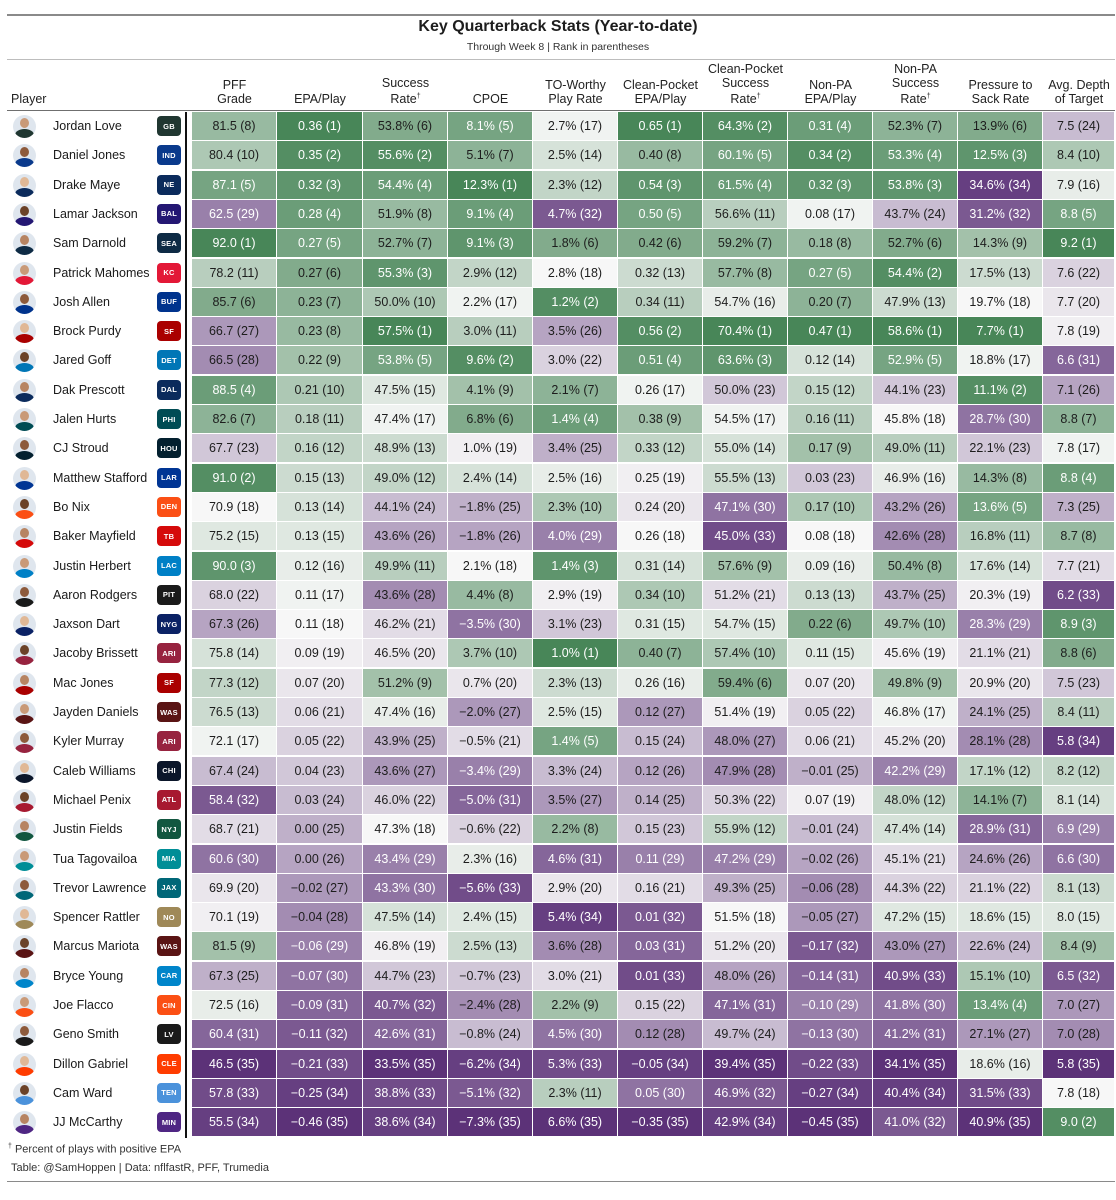 The width and height of the screenshot is (1116, 1200). What do you see at coordinates (660, 506) in the screenshot?
I see `stat-cell-cp-epa: 0.24 (20)` at bounding box center [660, 506].